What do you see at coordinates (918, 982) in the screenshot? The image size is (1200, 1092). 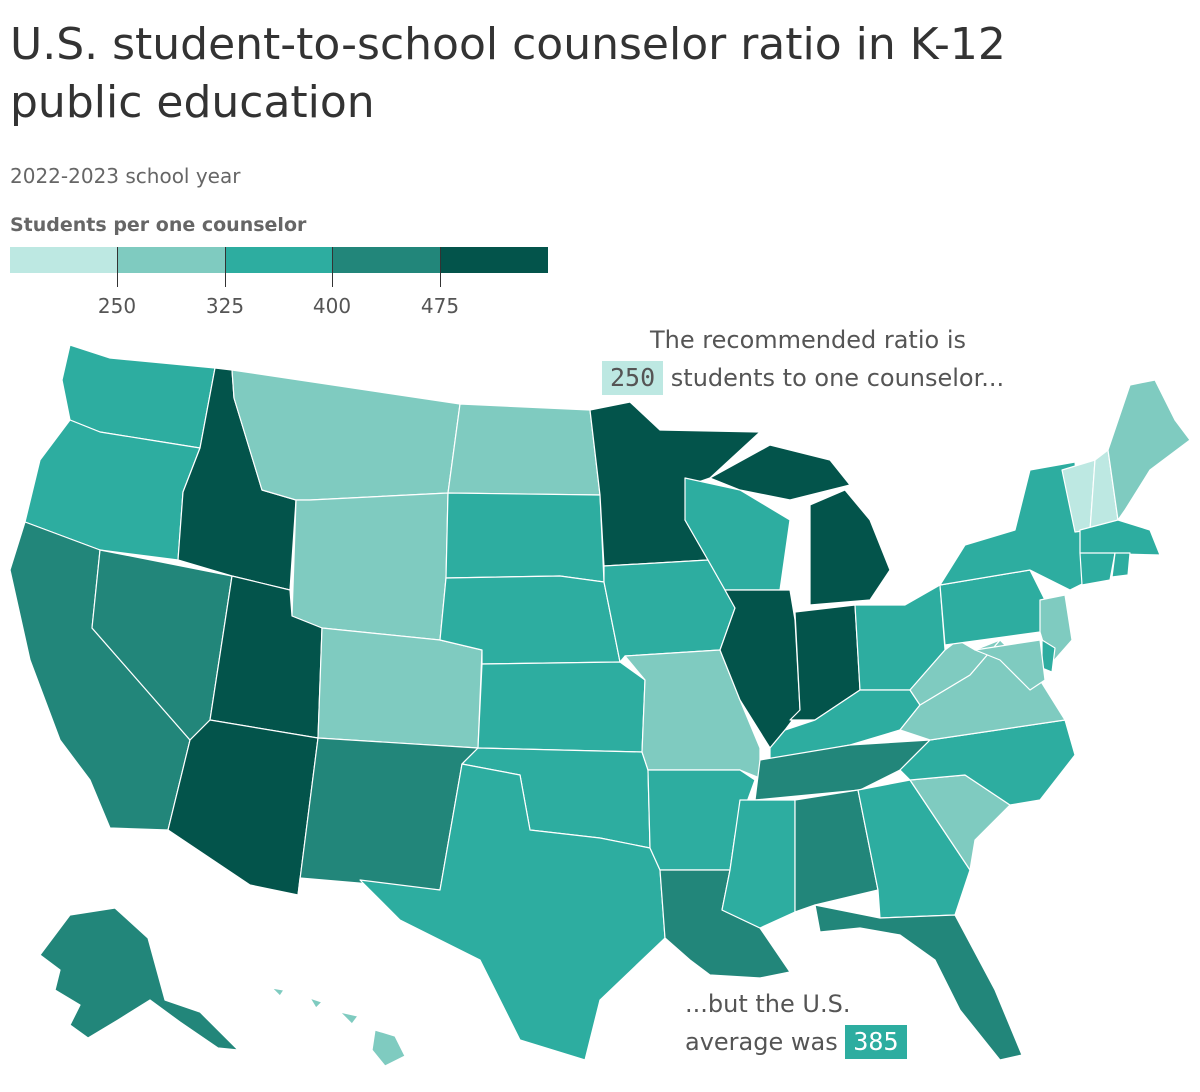 I see `state-florida` at bounding box center [918, 982].